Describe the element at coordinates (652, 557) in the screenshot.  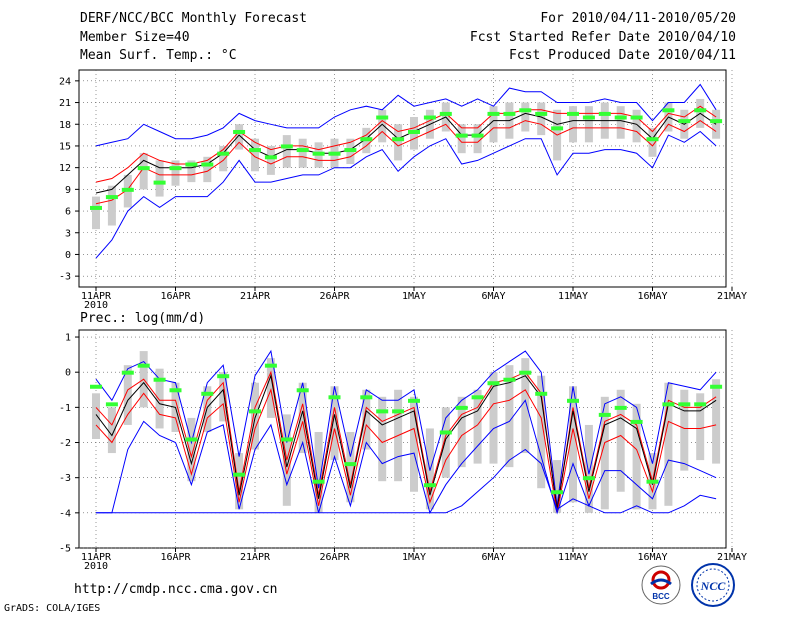
I see `x-tick-label: 16MAY` at that location.